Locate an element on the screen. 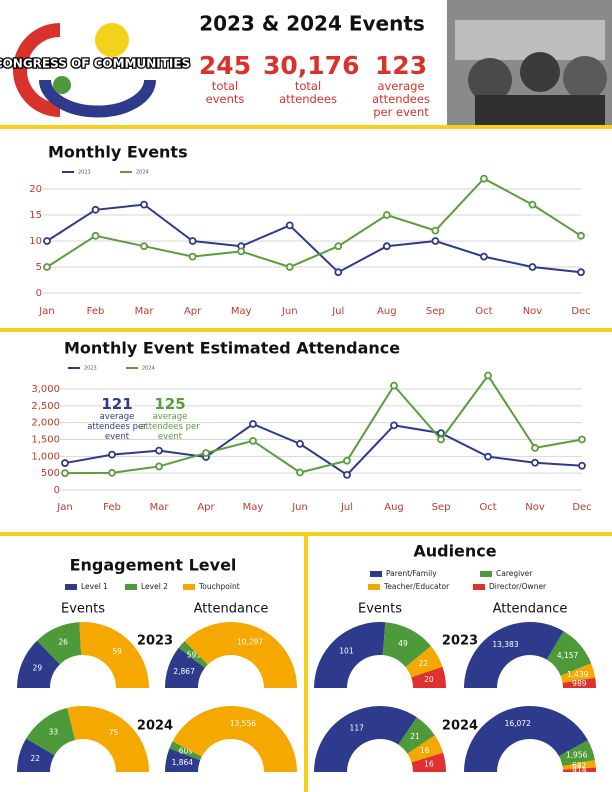  page-title: 2023 & 2024 Events is located at coordinates (312, 24).